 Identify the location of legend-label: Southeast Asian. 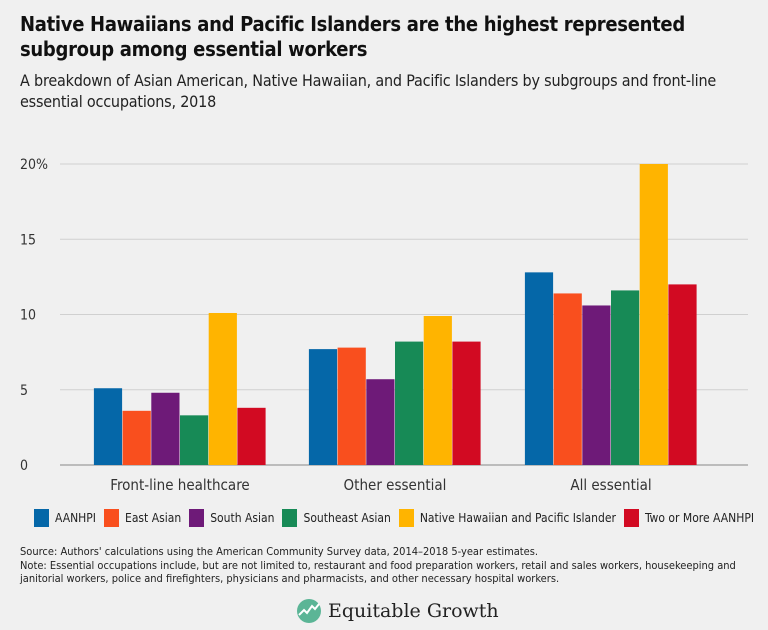
(347, 518).